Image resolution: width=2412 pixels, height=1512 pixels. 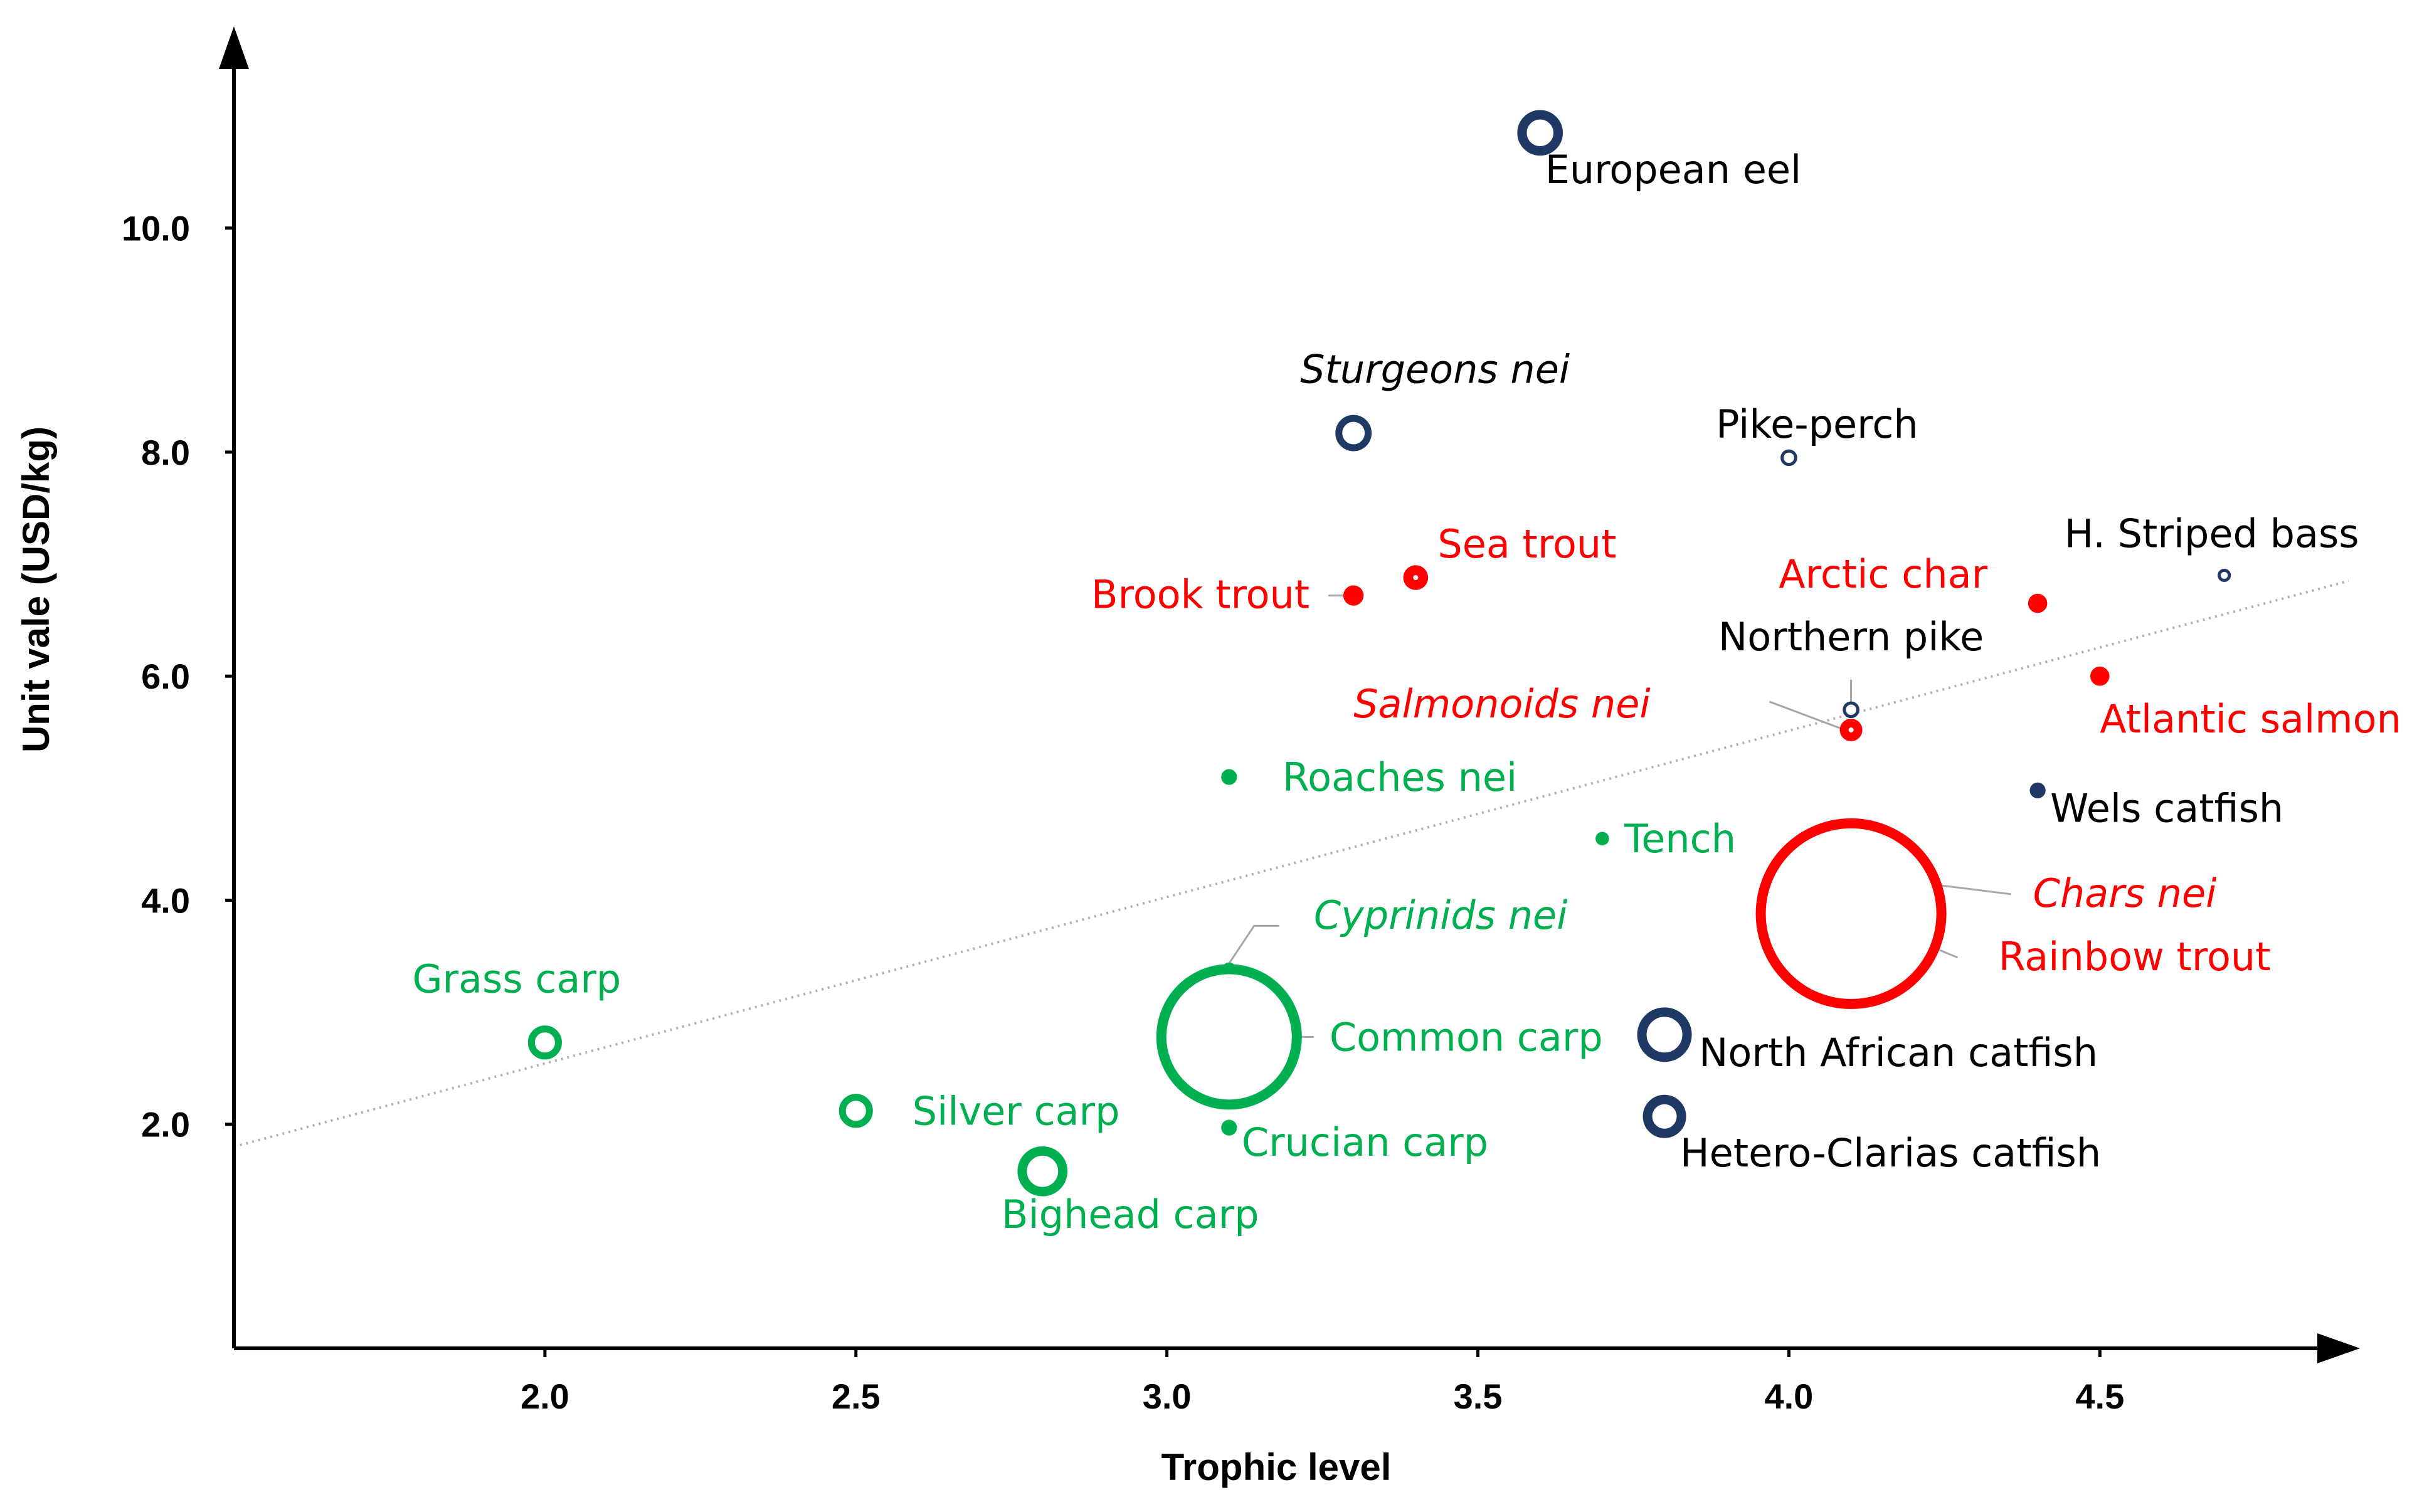 What do you see at coordinates (2212, 533) in the screenshot?
I see `label-h-striped-bass: H. Striped bass` at bounding box center [2212, 533].